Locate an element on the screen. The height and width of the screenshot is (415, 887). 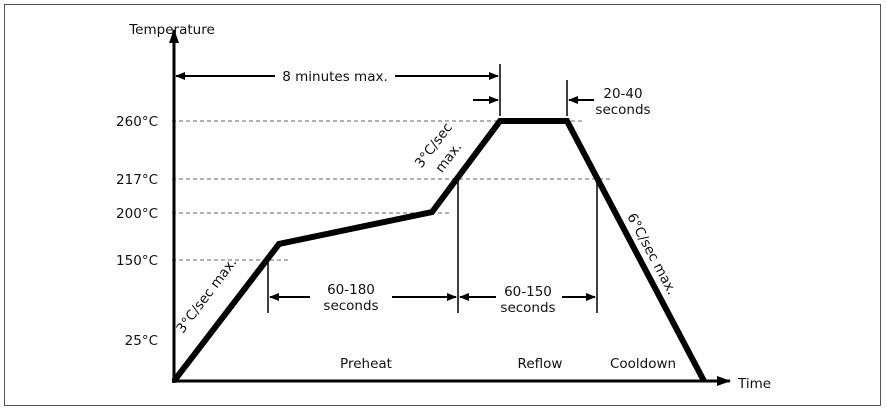
phase-reflow: Reflow is located at coordinates (540, 364).